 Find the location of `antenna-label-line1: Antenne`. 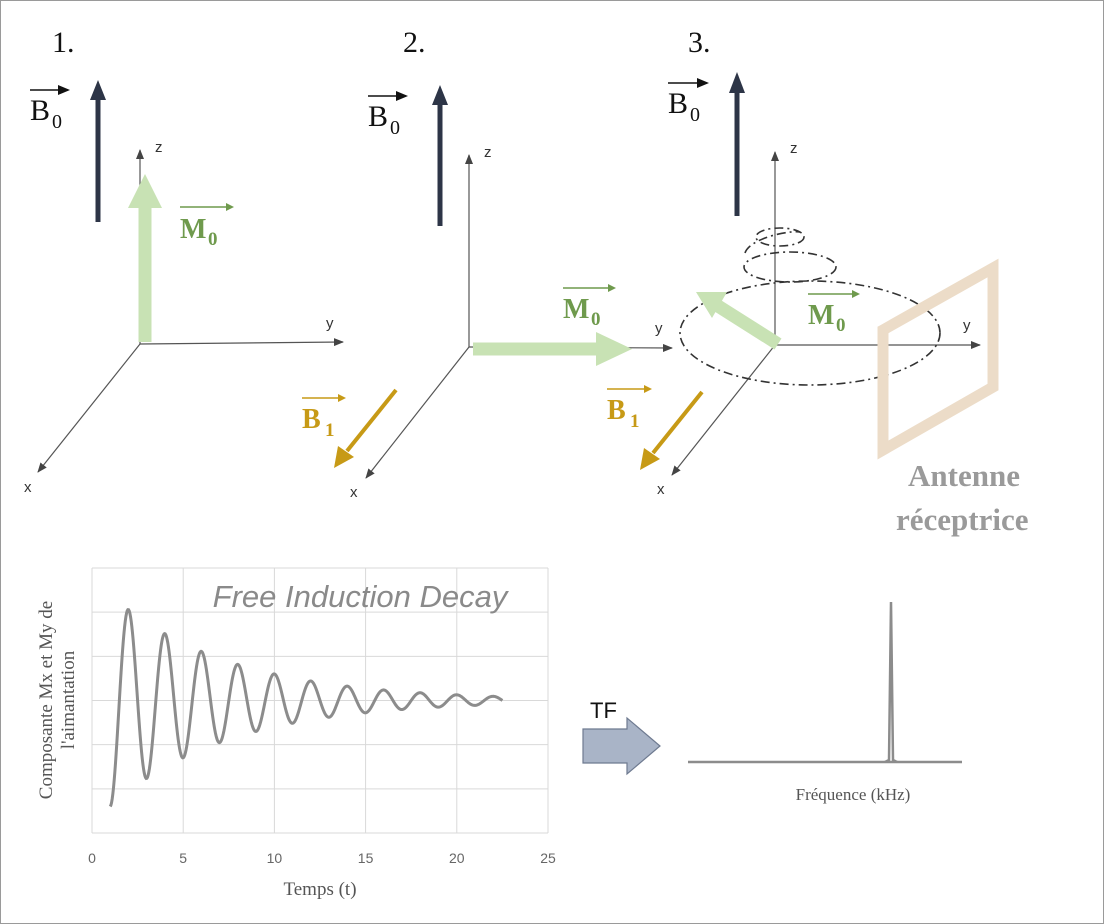

antenna-label-line1: Antenne is located at coordinates (964, 475).